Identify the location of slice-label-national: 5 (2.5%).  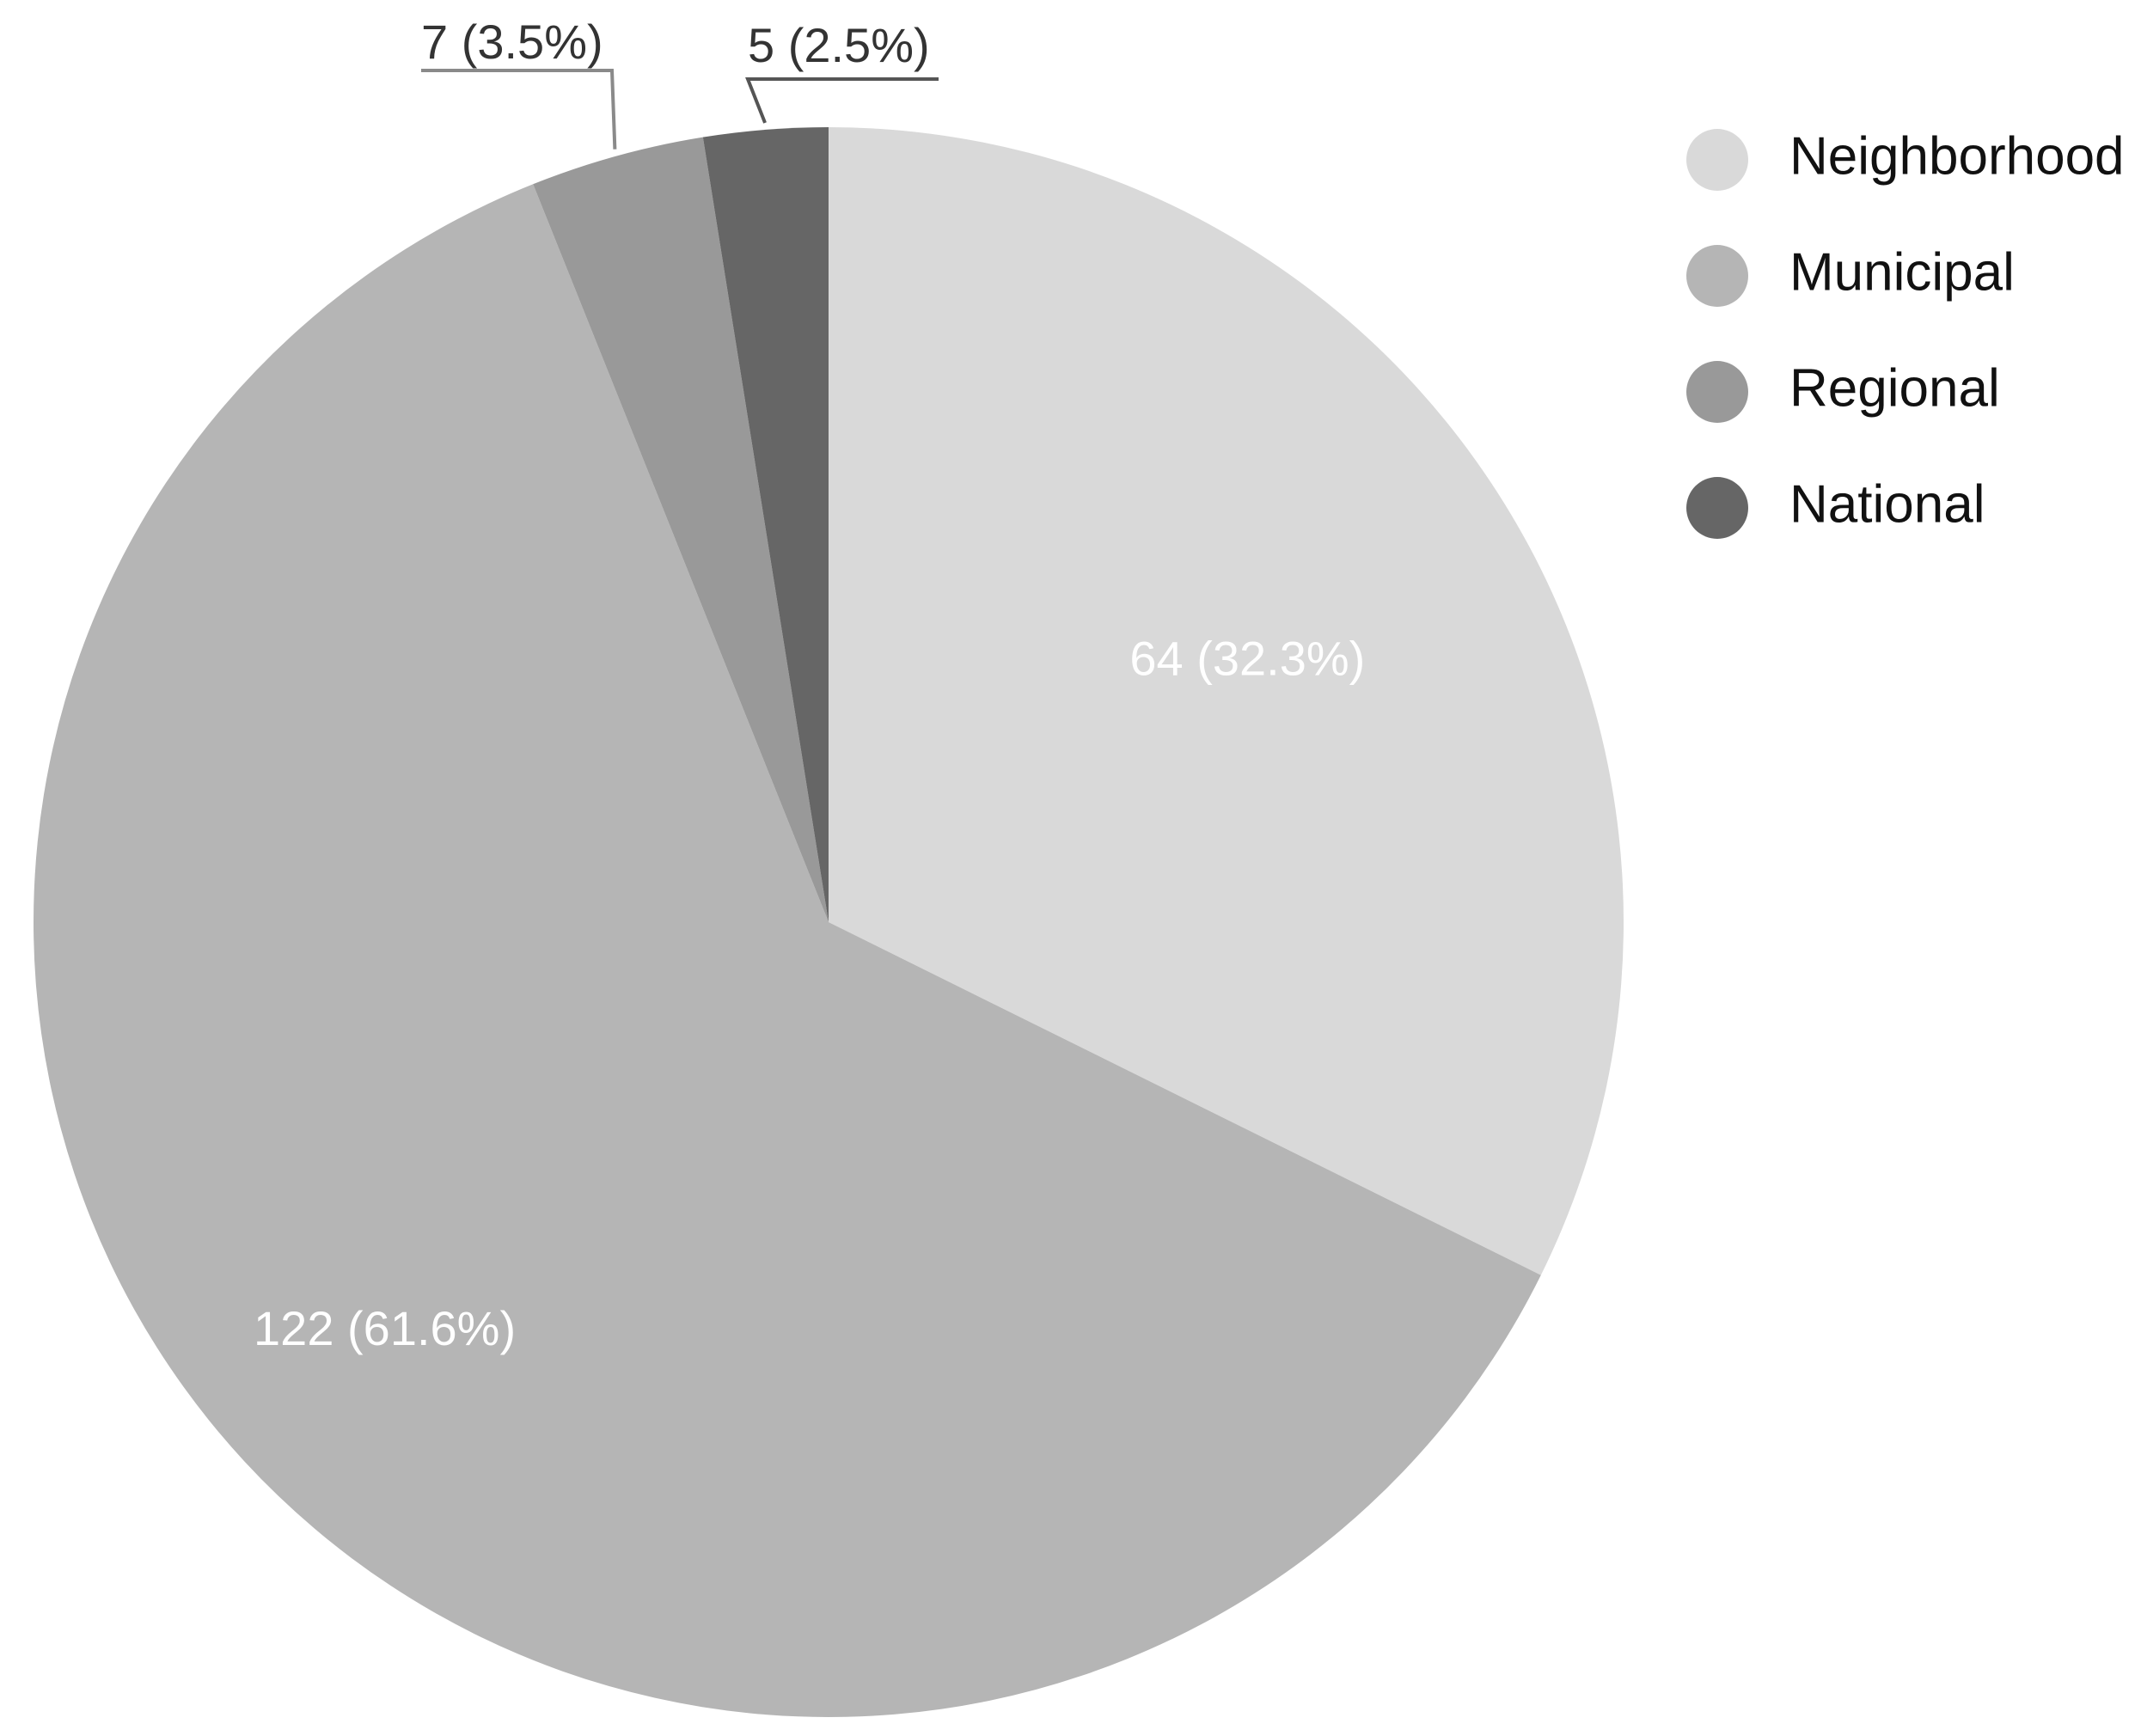
(839, 45).